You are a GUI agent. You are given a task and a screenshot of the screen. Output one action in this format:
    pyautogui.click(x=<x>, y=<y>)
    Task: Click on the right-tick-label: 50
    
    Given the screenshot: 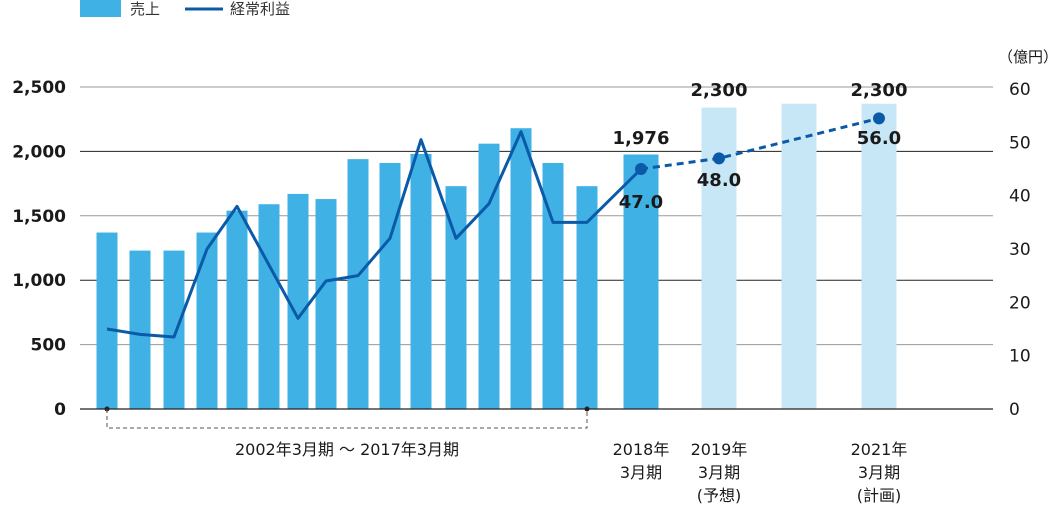 What is the action you would take?
    pyautogui.click(x=1020, y=143)
    